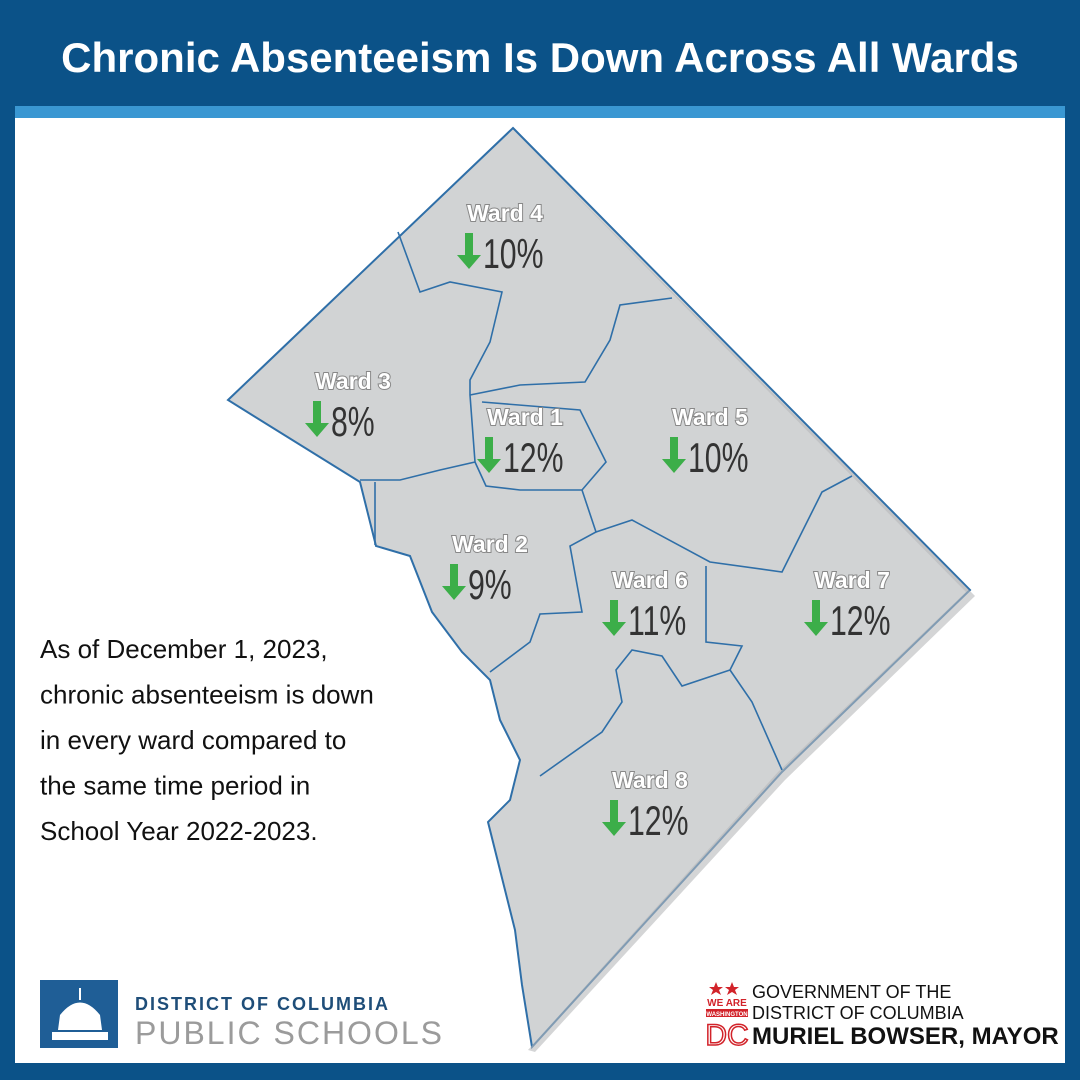 The width and height of the screenshot is (1080, 1080). I want to click on ward-label: Ward 3 8%, so click(348, 406).